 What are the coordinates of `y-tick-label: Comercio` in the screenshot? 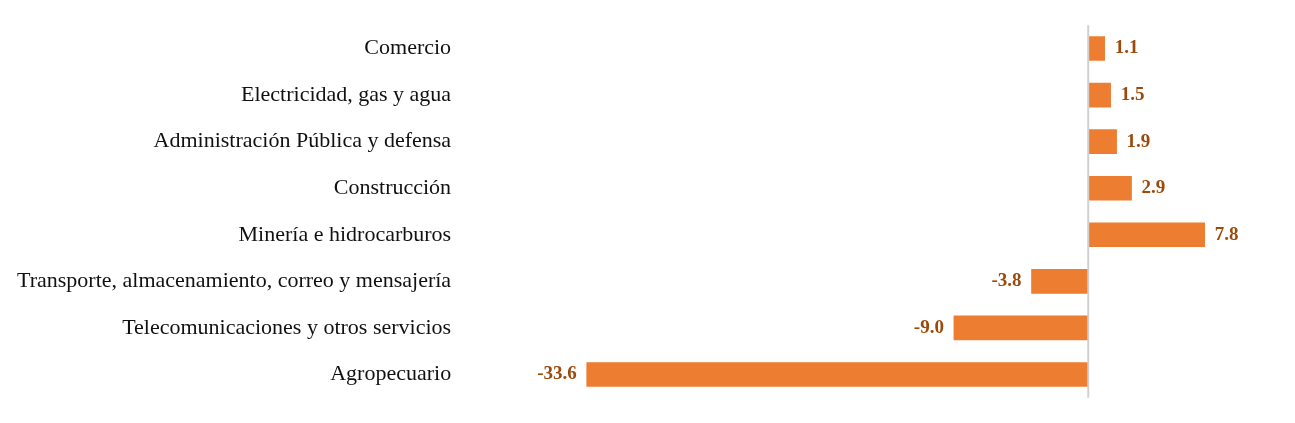 It's located at (408, 47).